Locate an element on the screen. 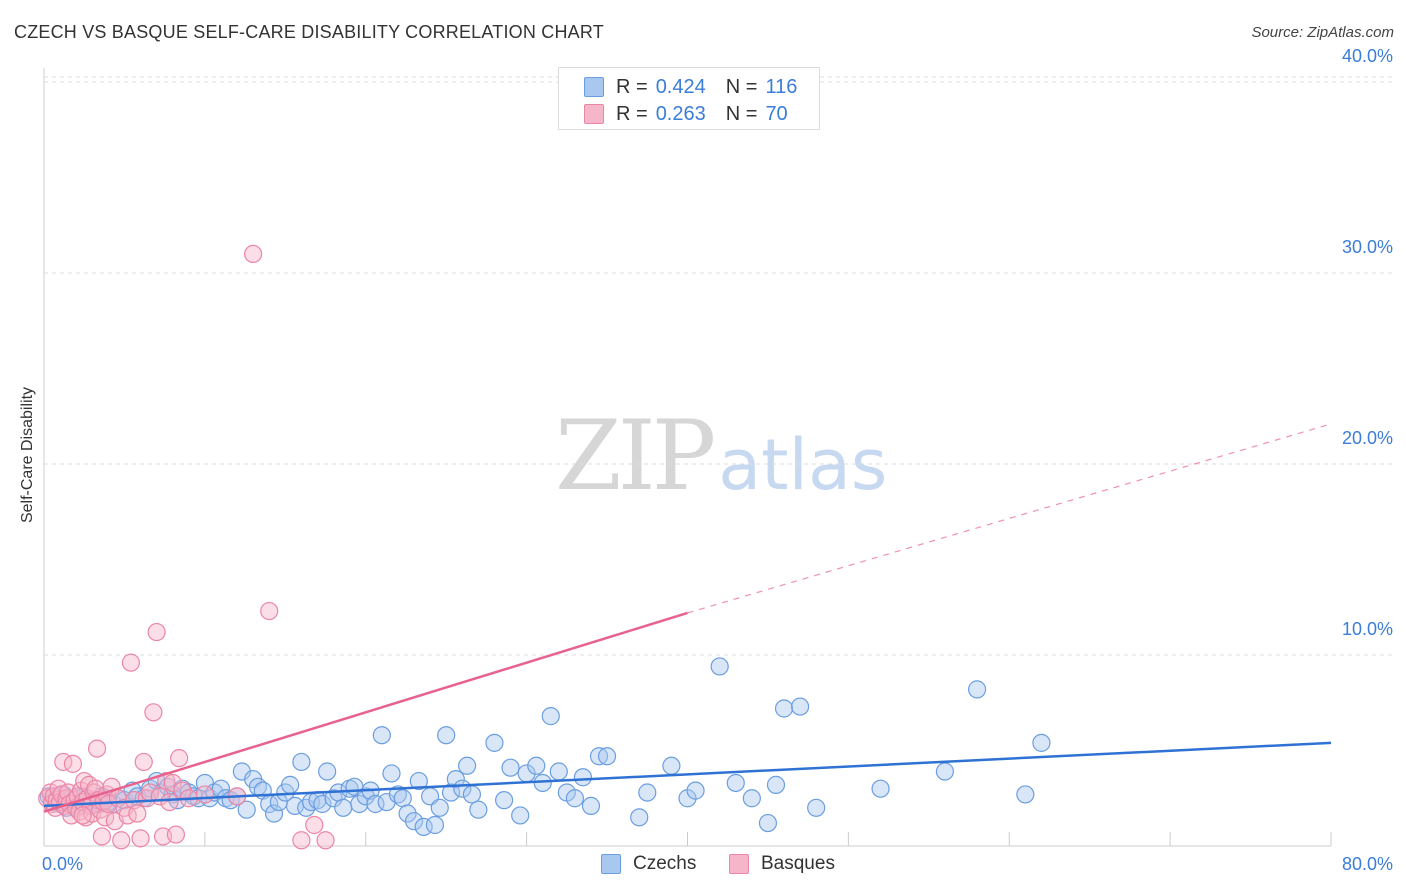 The height and width of the screenshot is (892, 1406). watermark: ZIPatlas is located at coordinates (721, 456).